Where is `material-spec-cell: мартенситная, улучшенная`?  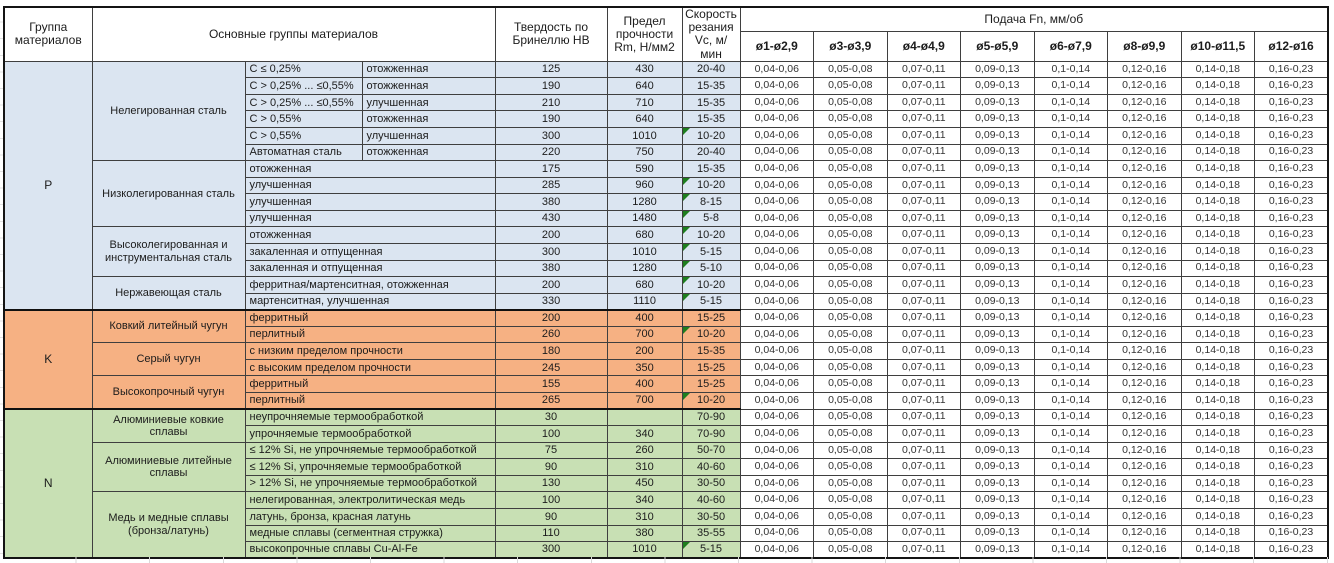
material-spec-cell: мартенситная, улучшенная is located at coordinates (370, 301).